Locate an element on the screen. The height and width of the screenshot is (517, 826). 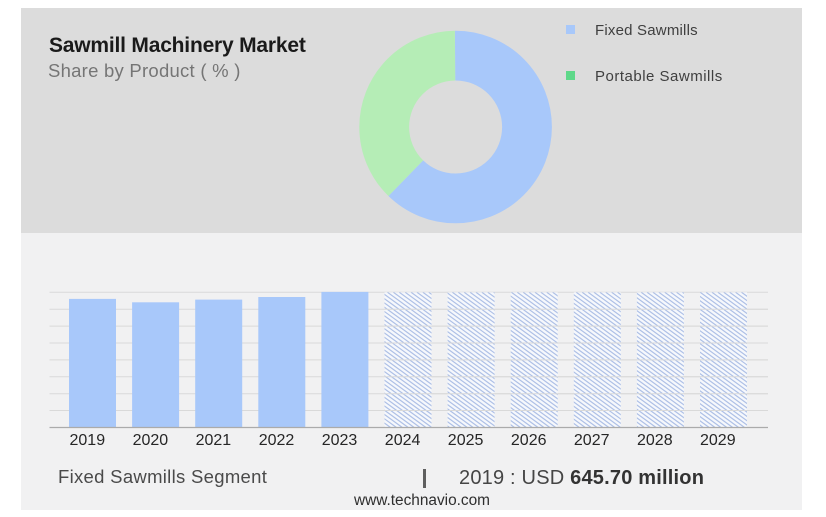
svg-text: 2028 is located at coordinates (655, 440).